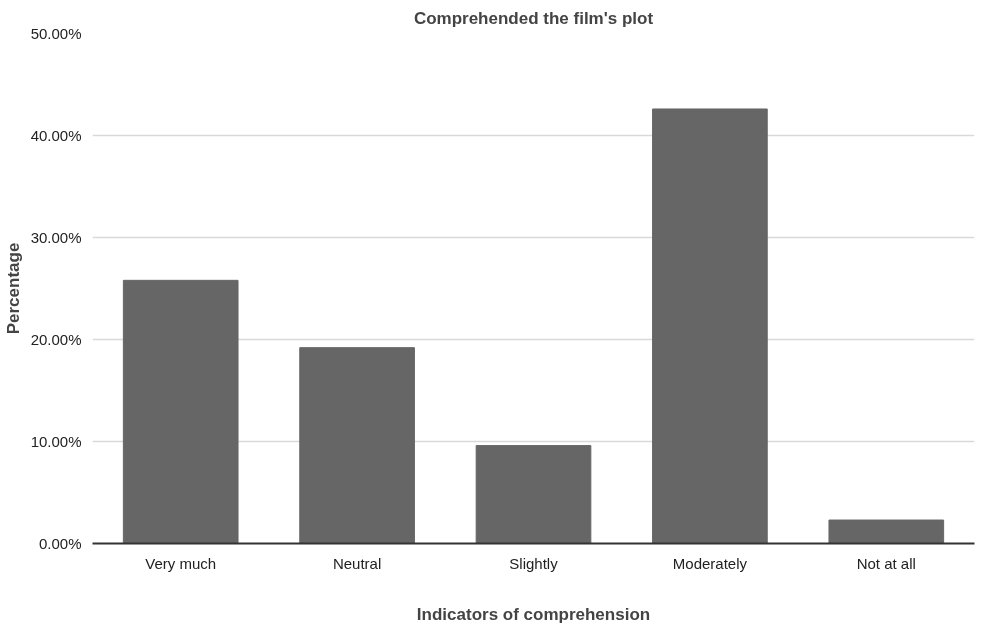 The width and height of the screenshot is (1008, 630). What do you see at coordinates (710, 563) in the screenshot?
I see `x-tick-label: Moderately` at bounding box center [710, 563].